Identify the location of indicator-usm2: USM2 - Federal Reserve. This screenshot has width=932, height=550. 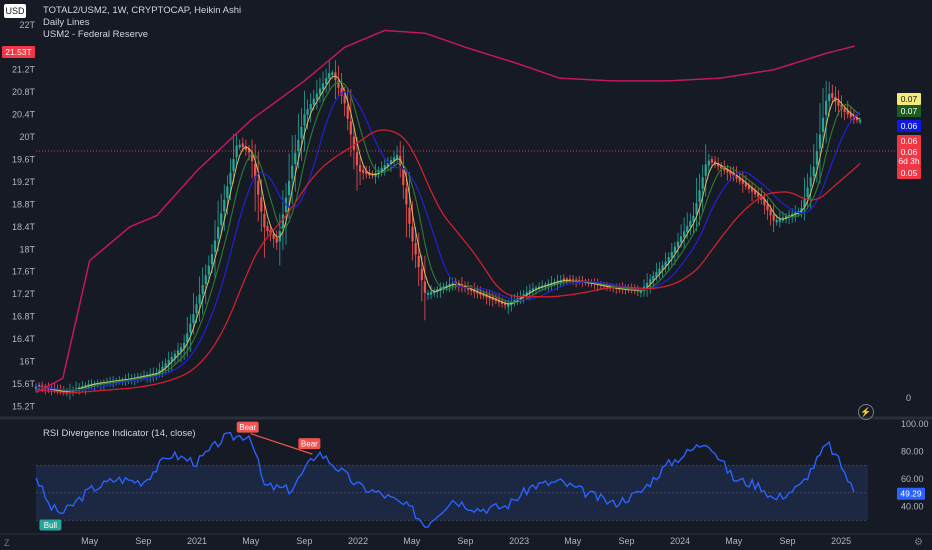
(96, 34).